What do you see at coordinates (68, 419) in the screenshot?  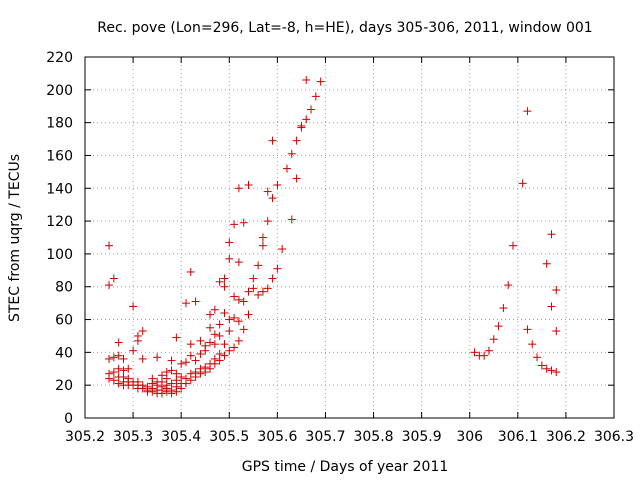 I see `y-tick-label: 0` at bounding box center [68, 419].